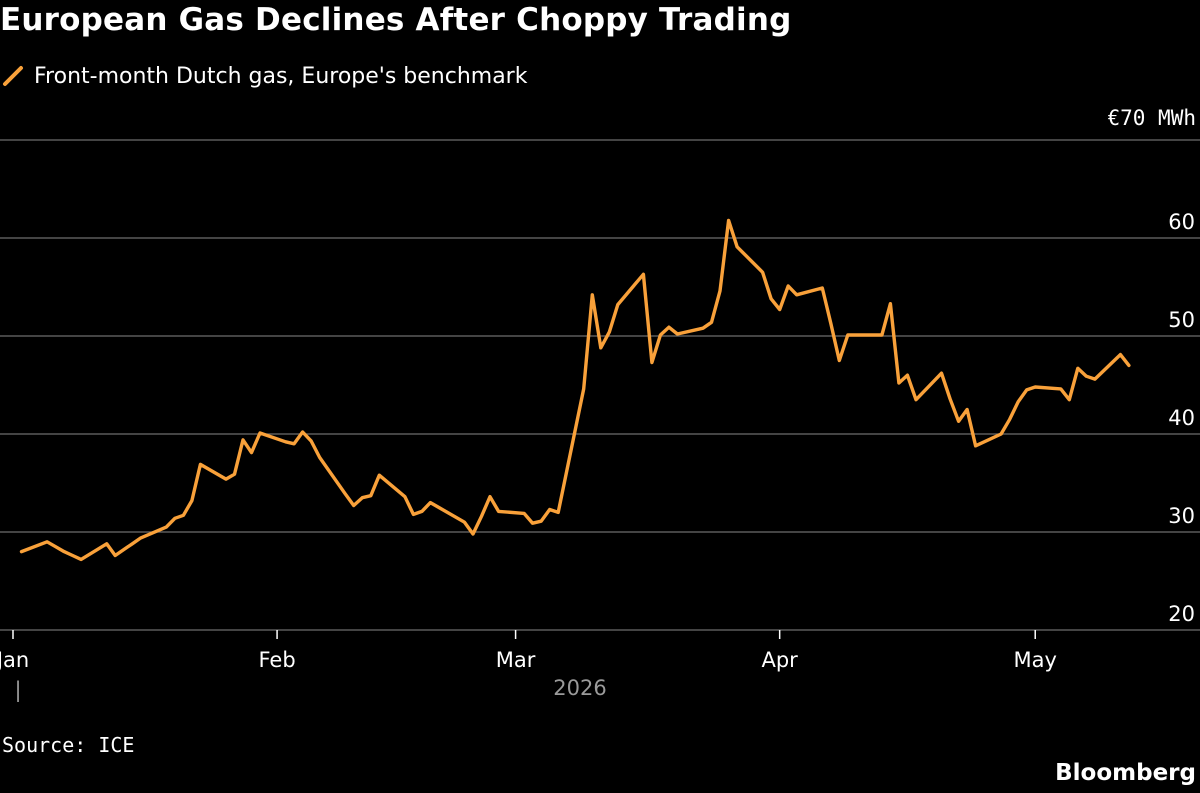 The height and width of the screenshot is (793, 1200). Describe the element at coordinates (1181, 516) in the screenshot. I see `y-tick-label: 30` at that location.